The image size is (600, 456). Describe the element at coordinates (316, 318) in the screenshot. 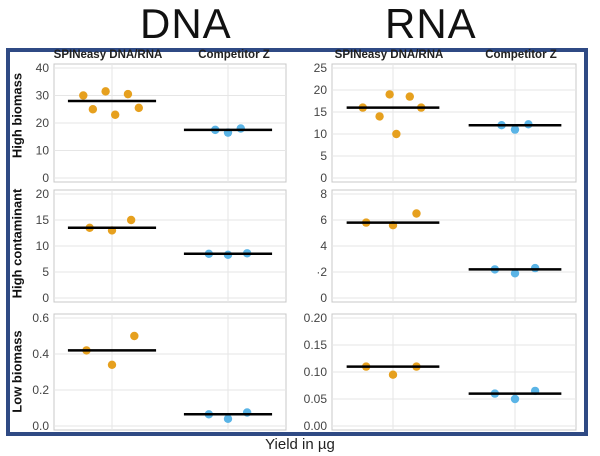

I see `panel-5-y-tick-label: 0.20` at that location.